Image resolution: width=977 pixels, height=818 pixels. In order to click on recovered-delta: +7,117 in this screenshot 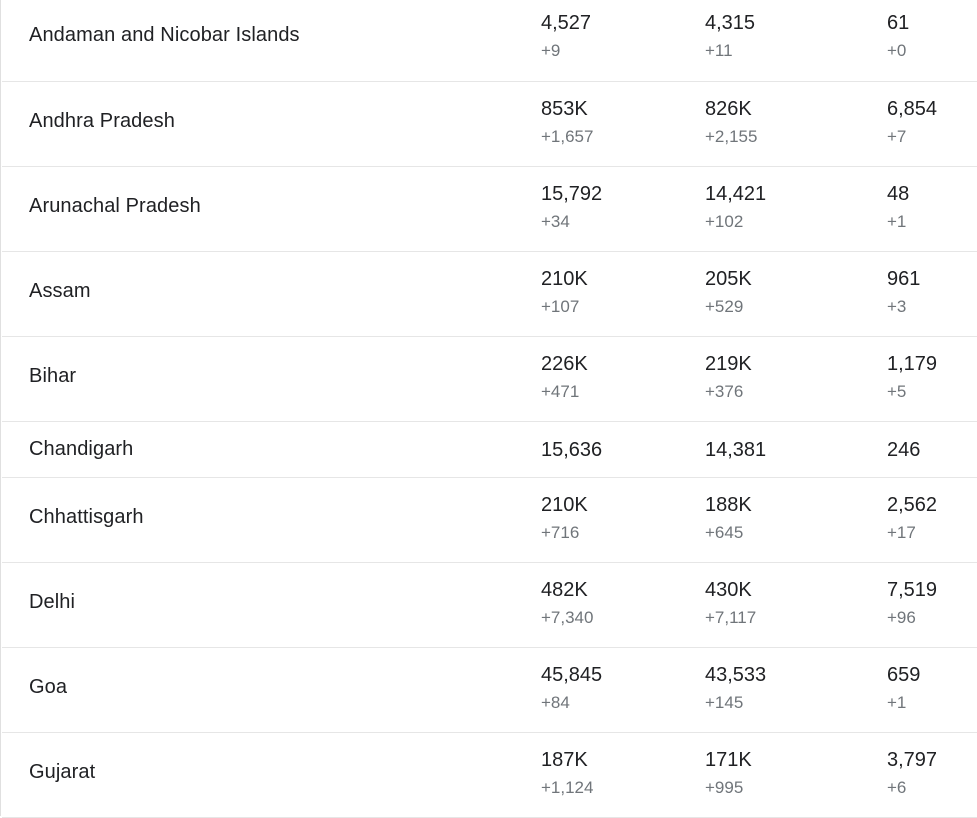, I will do `click(731, 617)`.